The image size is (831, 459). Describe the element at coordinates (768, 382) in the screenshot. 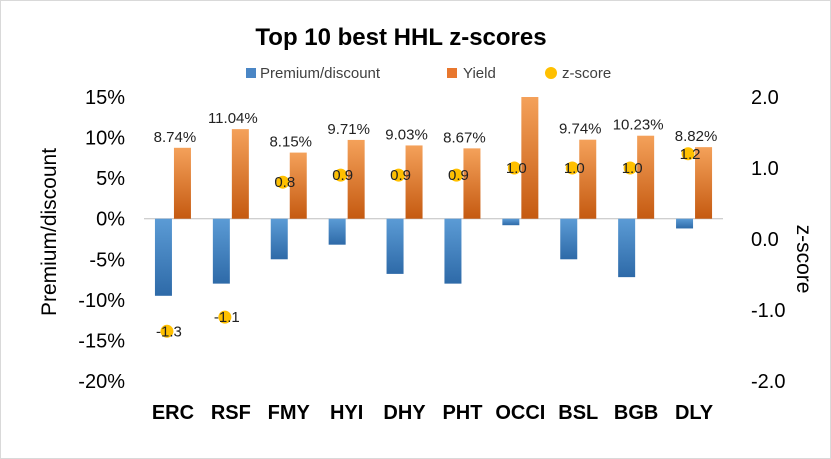

I see `y2-tick-label: -2.0` at that location.